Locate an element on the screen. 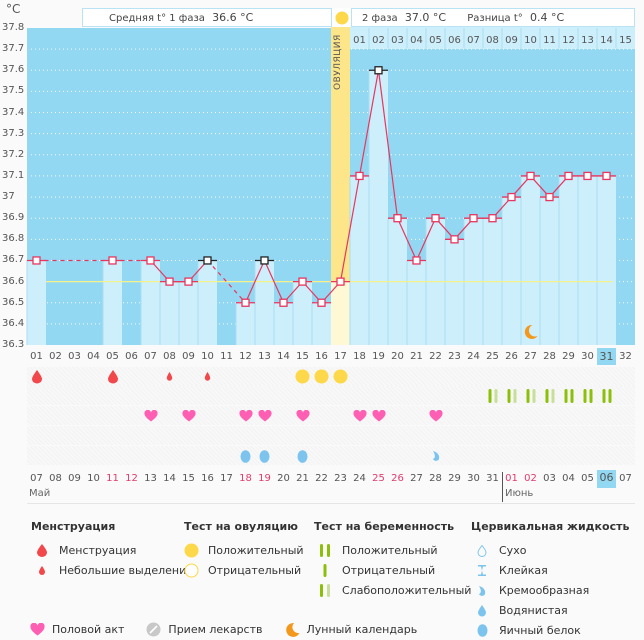 Image resolution: width=644 pixels, height=640 pixels. calendar-date-label: 24 is located at coordinates (359, 478).